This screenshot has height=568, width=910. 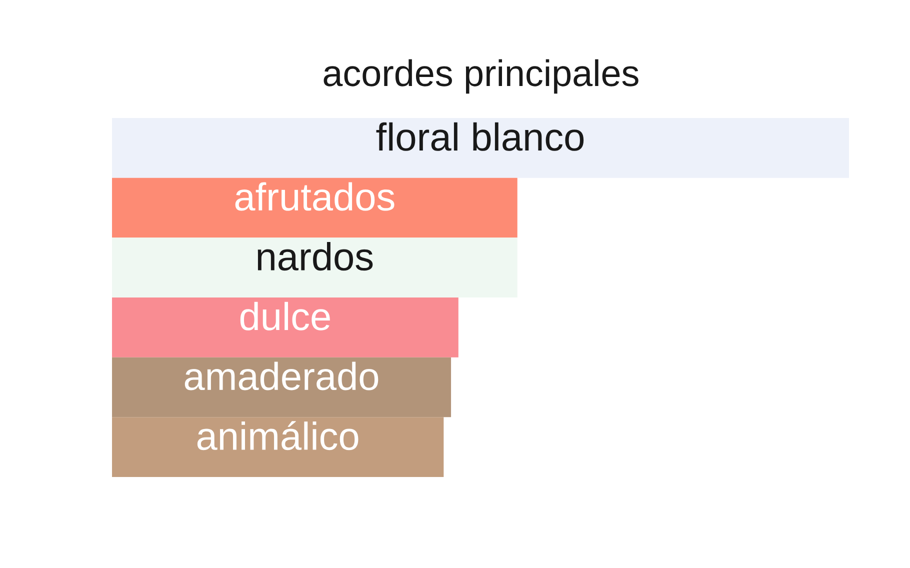 I want to click on chart-title: acordes principales, so click(x=481, y=76).